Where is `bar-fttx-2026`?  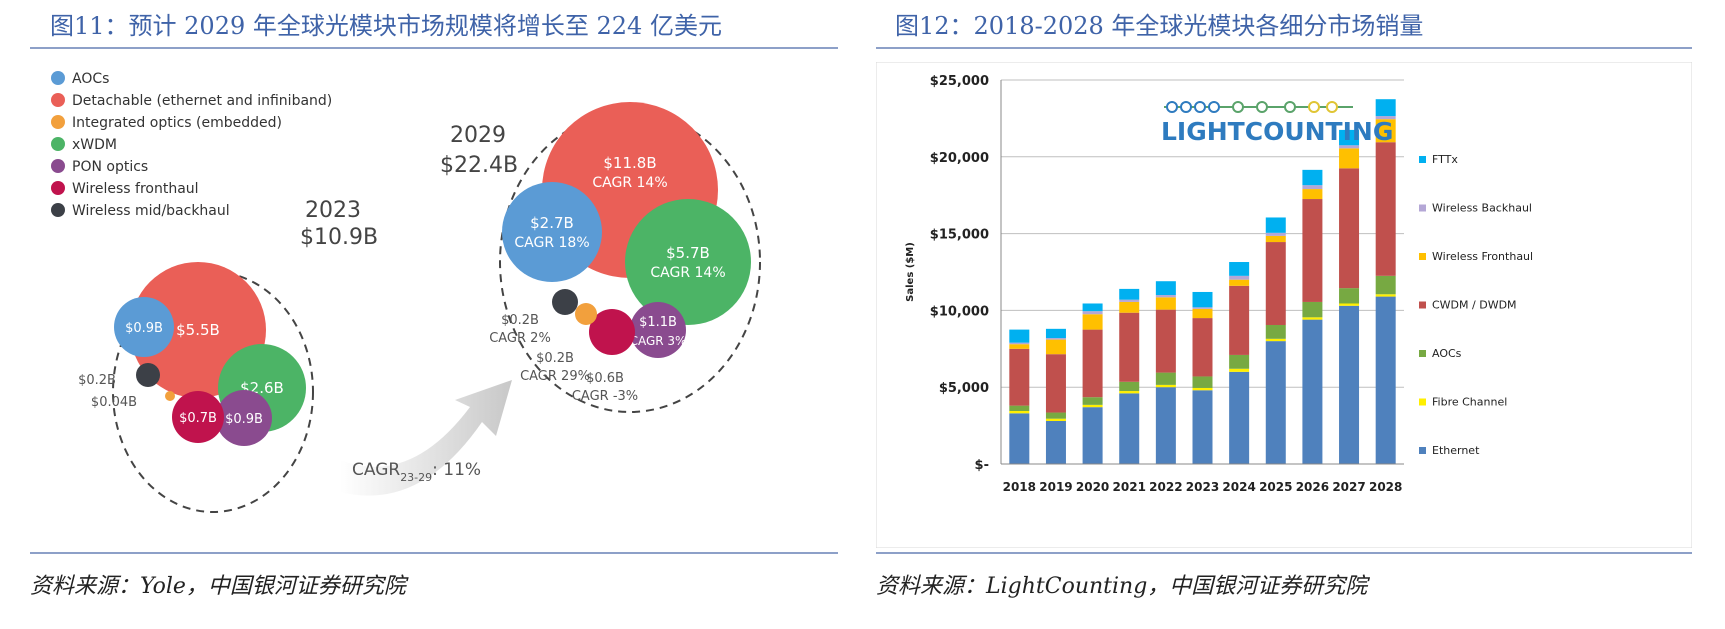
bar-fttx-2026 is located at coordinates (1312, 177).